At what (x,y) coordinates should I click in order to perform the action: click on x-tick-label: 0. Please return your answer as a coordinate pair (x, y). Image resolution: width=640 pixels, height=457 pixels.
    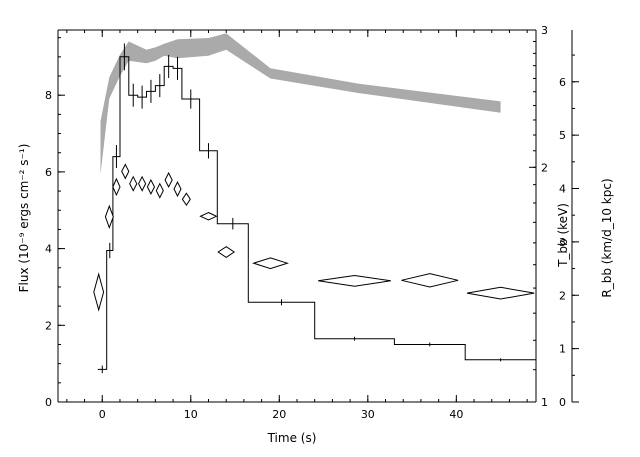
    Looking at the image, I should click on (102, 414).